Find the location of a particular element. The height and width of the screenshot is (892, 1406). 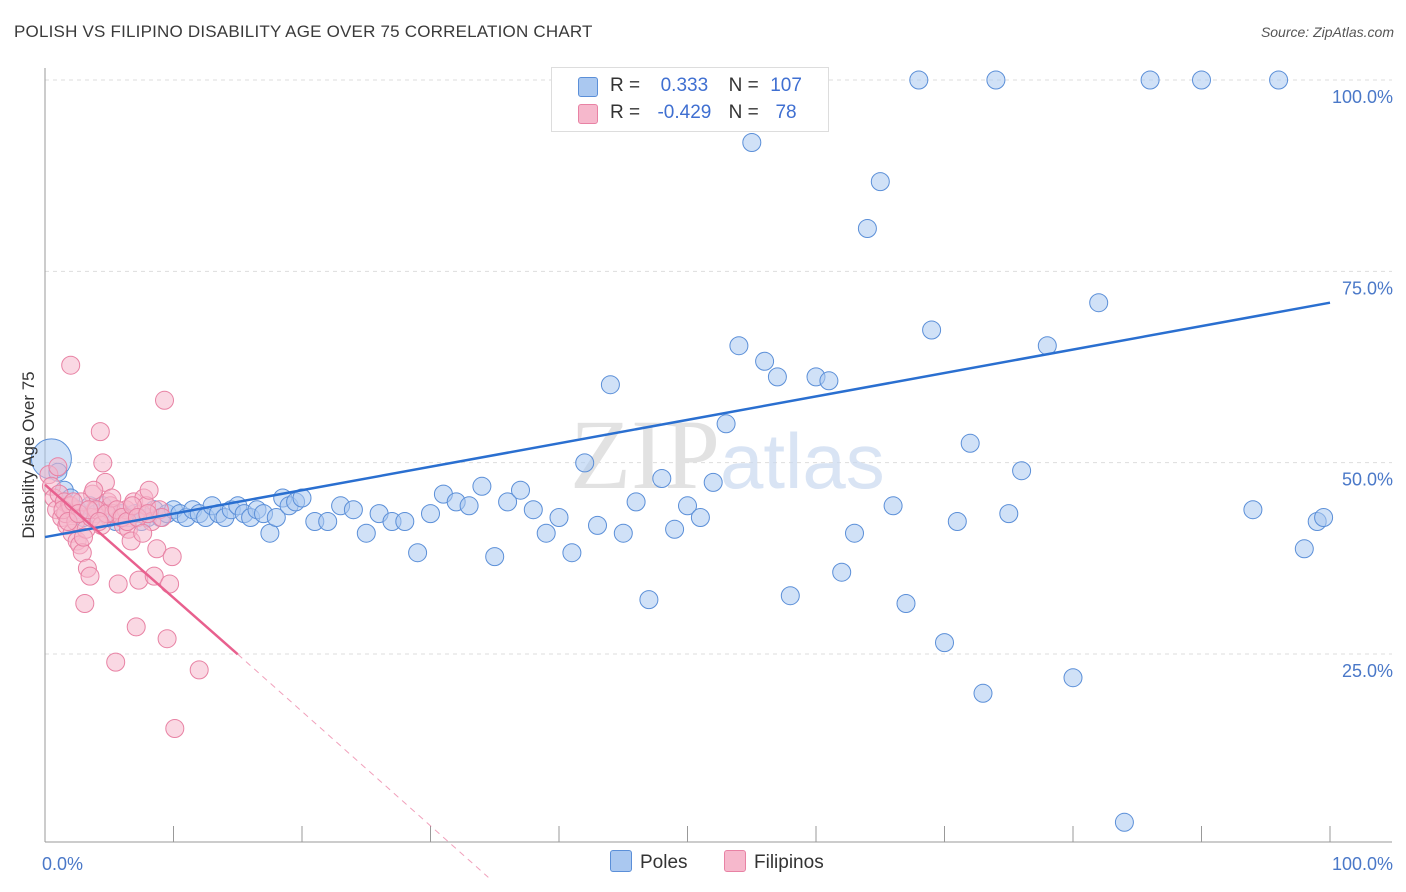

filipinos-legend-swatch is located at coordinates (735, 861).